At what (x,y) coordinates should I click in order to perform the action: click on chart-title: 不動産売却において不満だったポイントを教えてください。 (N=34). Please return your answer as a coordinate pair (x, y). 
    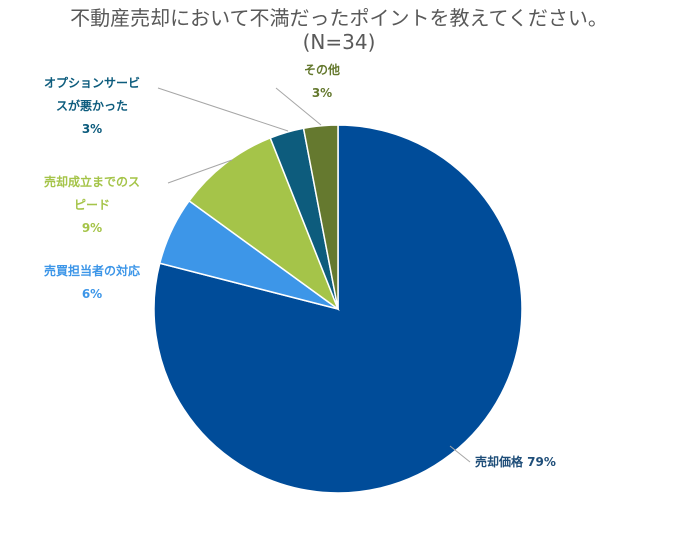
    Looking at the image, I should click on (339, 30).